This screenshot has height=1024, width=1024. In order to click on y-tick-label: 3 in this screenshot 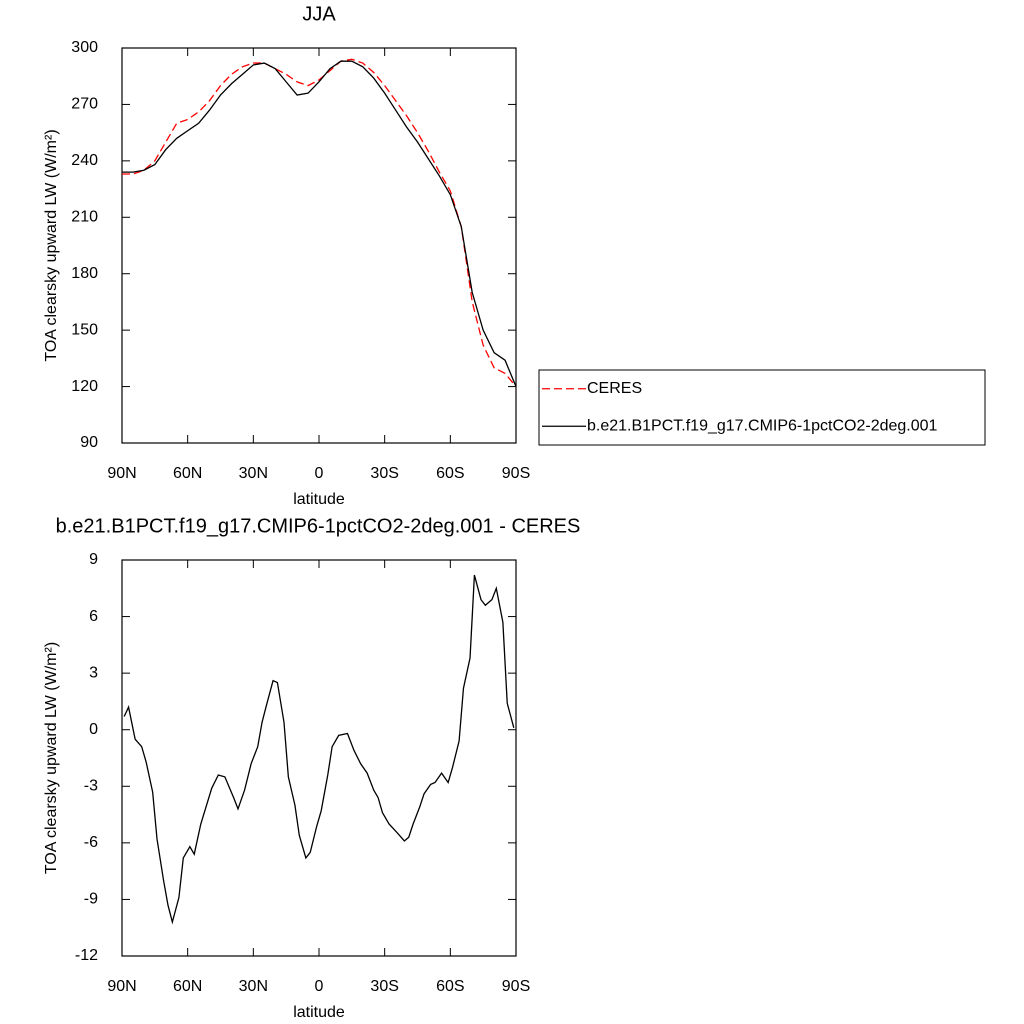, I will do `click(93, 672)`.